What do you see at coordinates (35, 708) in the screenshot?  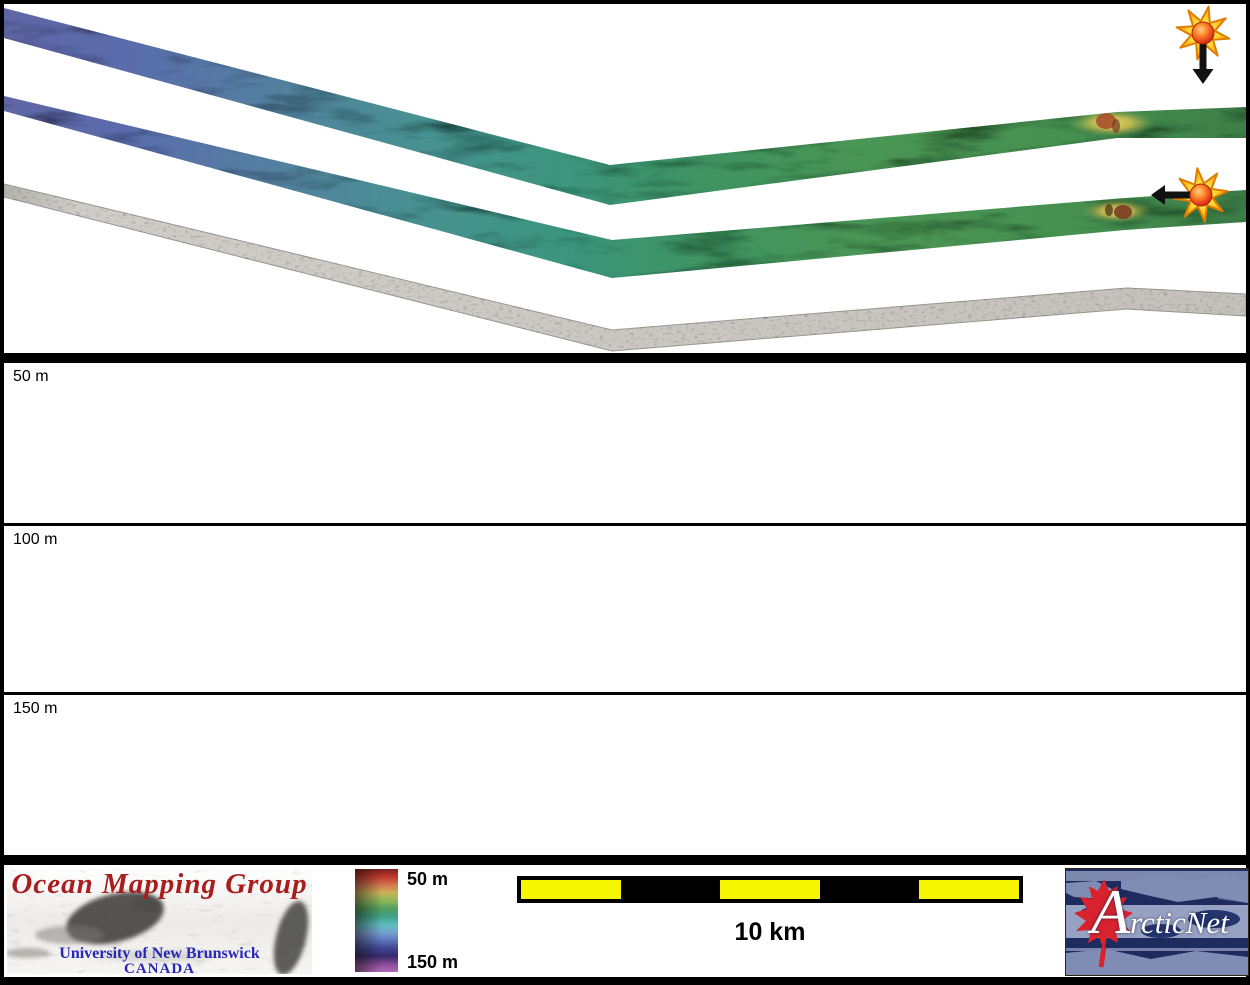 I see `depth-panel-label: 150 m` at bounding box center [35, 708].